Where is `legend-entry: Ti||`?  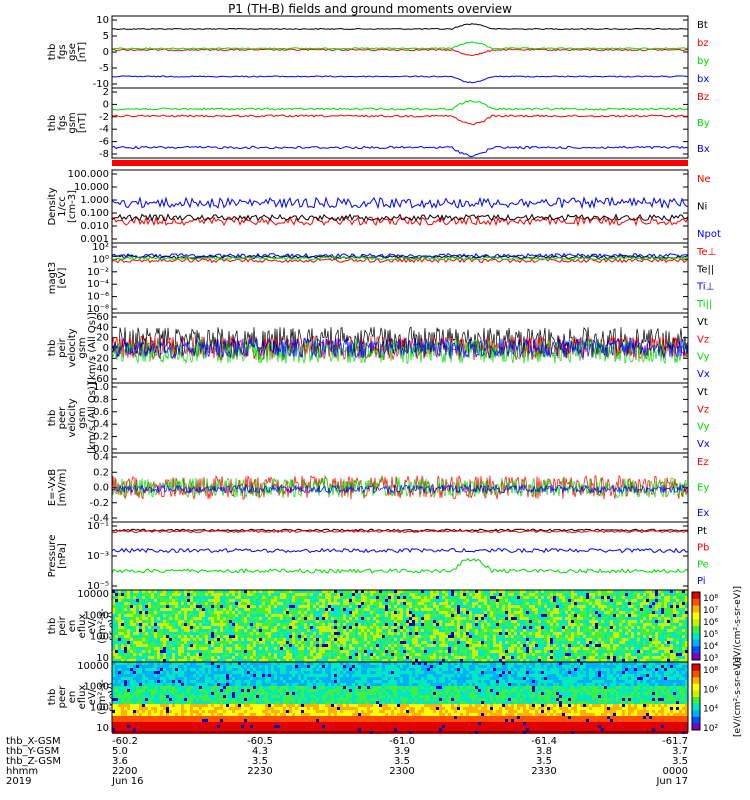
legend-entry: Ti|| is located at coordinates (704, 304).